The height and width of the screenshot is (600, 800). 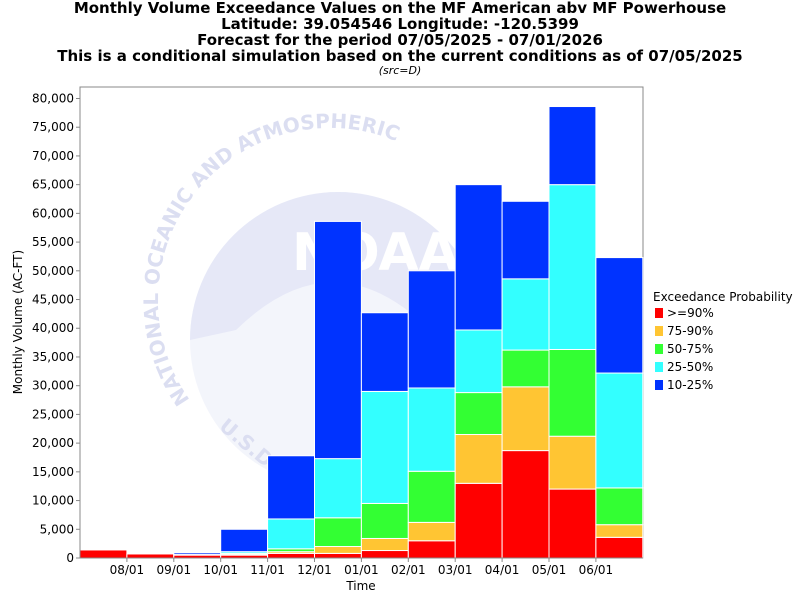 What do you see at coordinates (53, 271) in the screenshot?
I see `y-tick-label: 50,000` at bounding box center [53, 271].